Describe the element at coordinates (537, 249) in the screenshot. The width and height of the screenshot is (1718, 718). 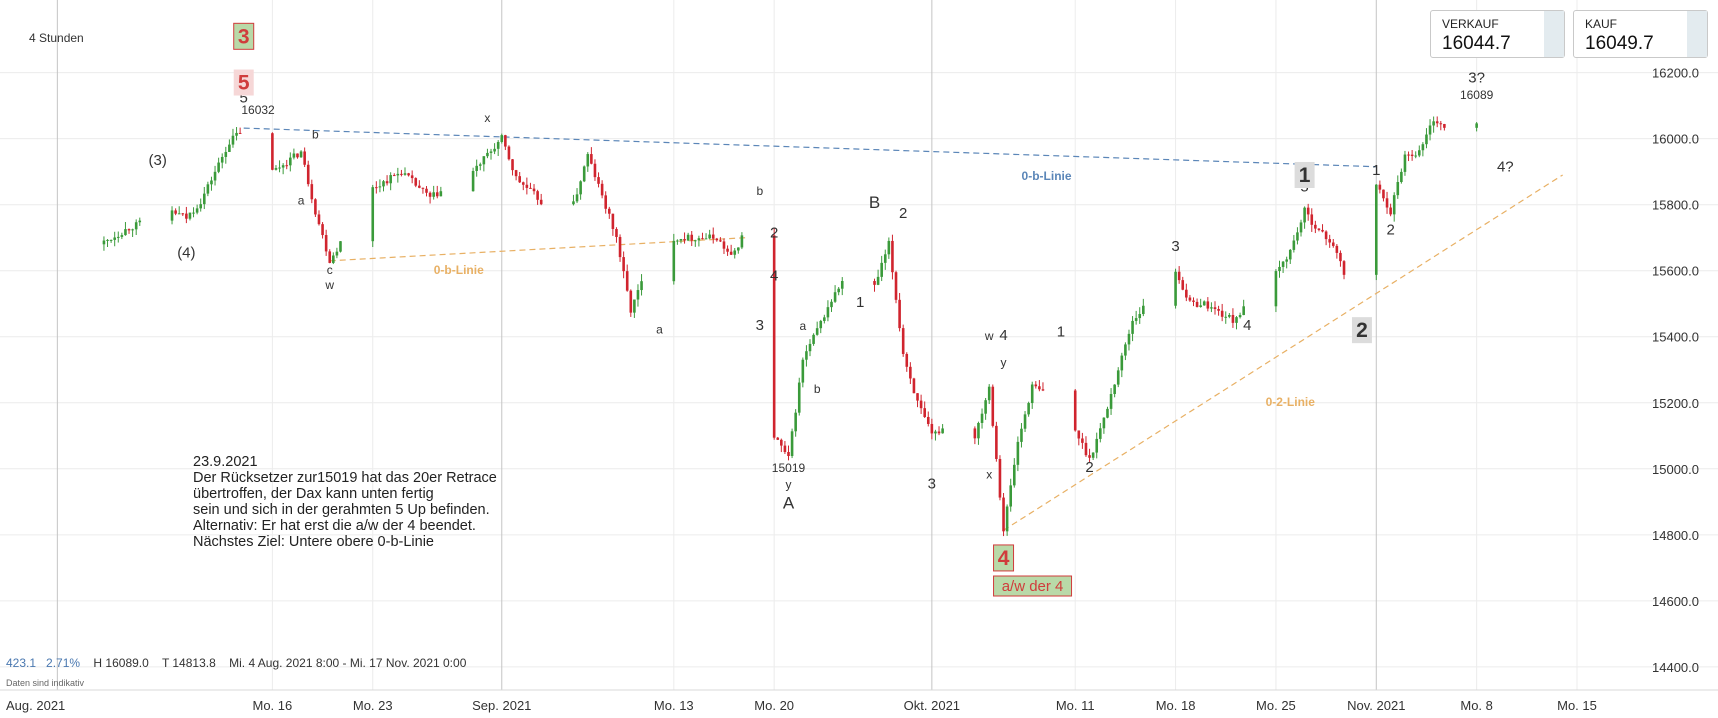
I see `trend-line` at that location.